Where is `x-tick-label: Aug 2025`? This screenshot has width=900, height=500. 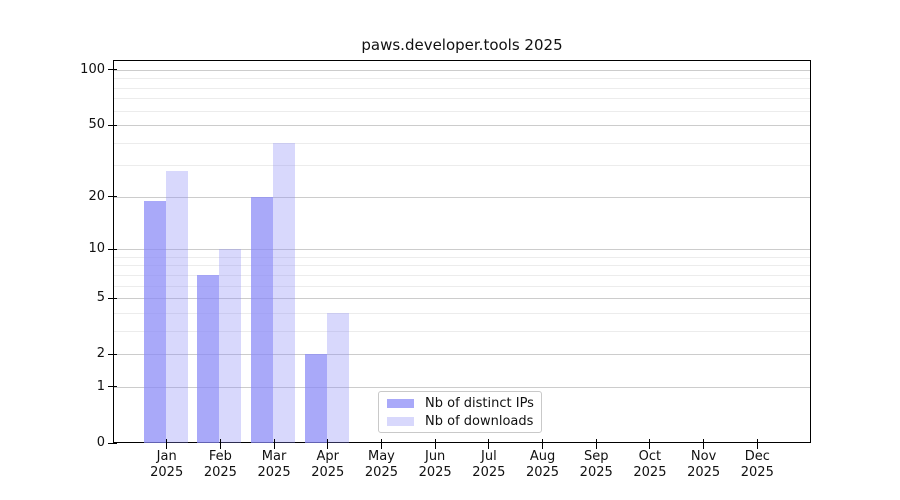 x-tick-label: Aug 2025 is located at coordinates (542, 464).